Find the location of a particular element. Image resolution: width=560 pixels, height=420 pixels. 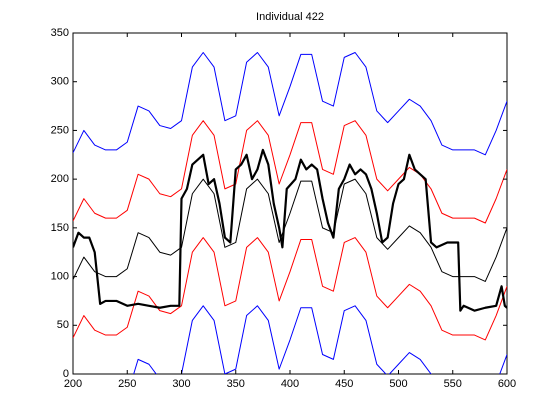

x-tick-label: 350 is located at coordinates (236, 384).